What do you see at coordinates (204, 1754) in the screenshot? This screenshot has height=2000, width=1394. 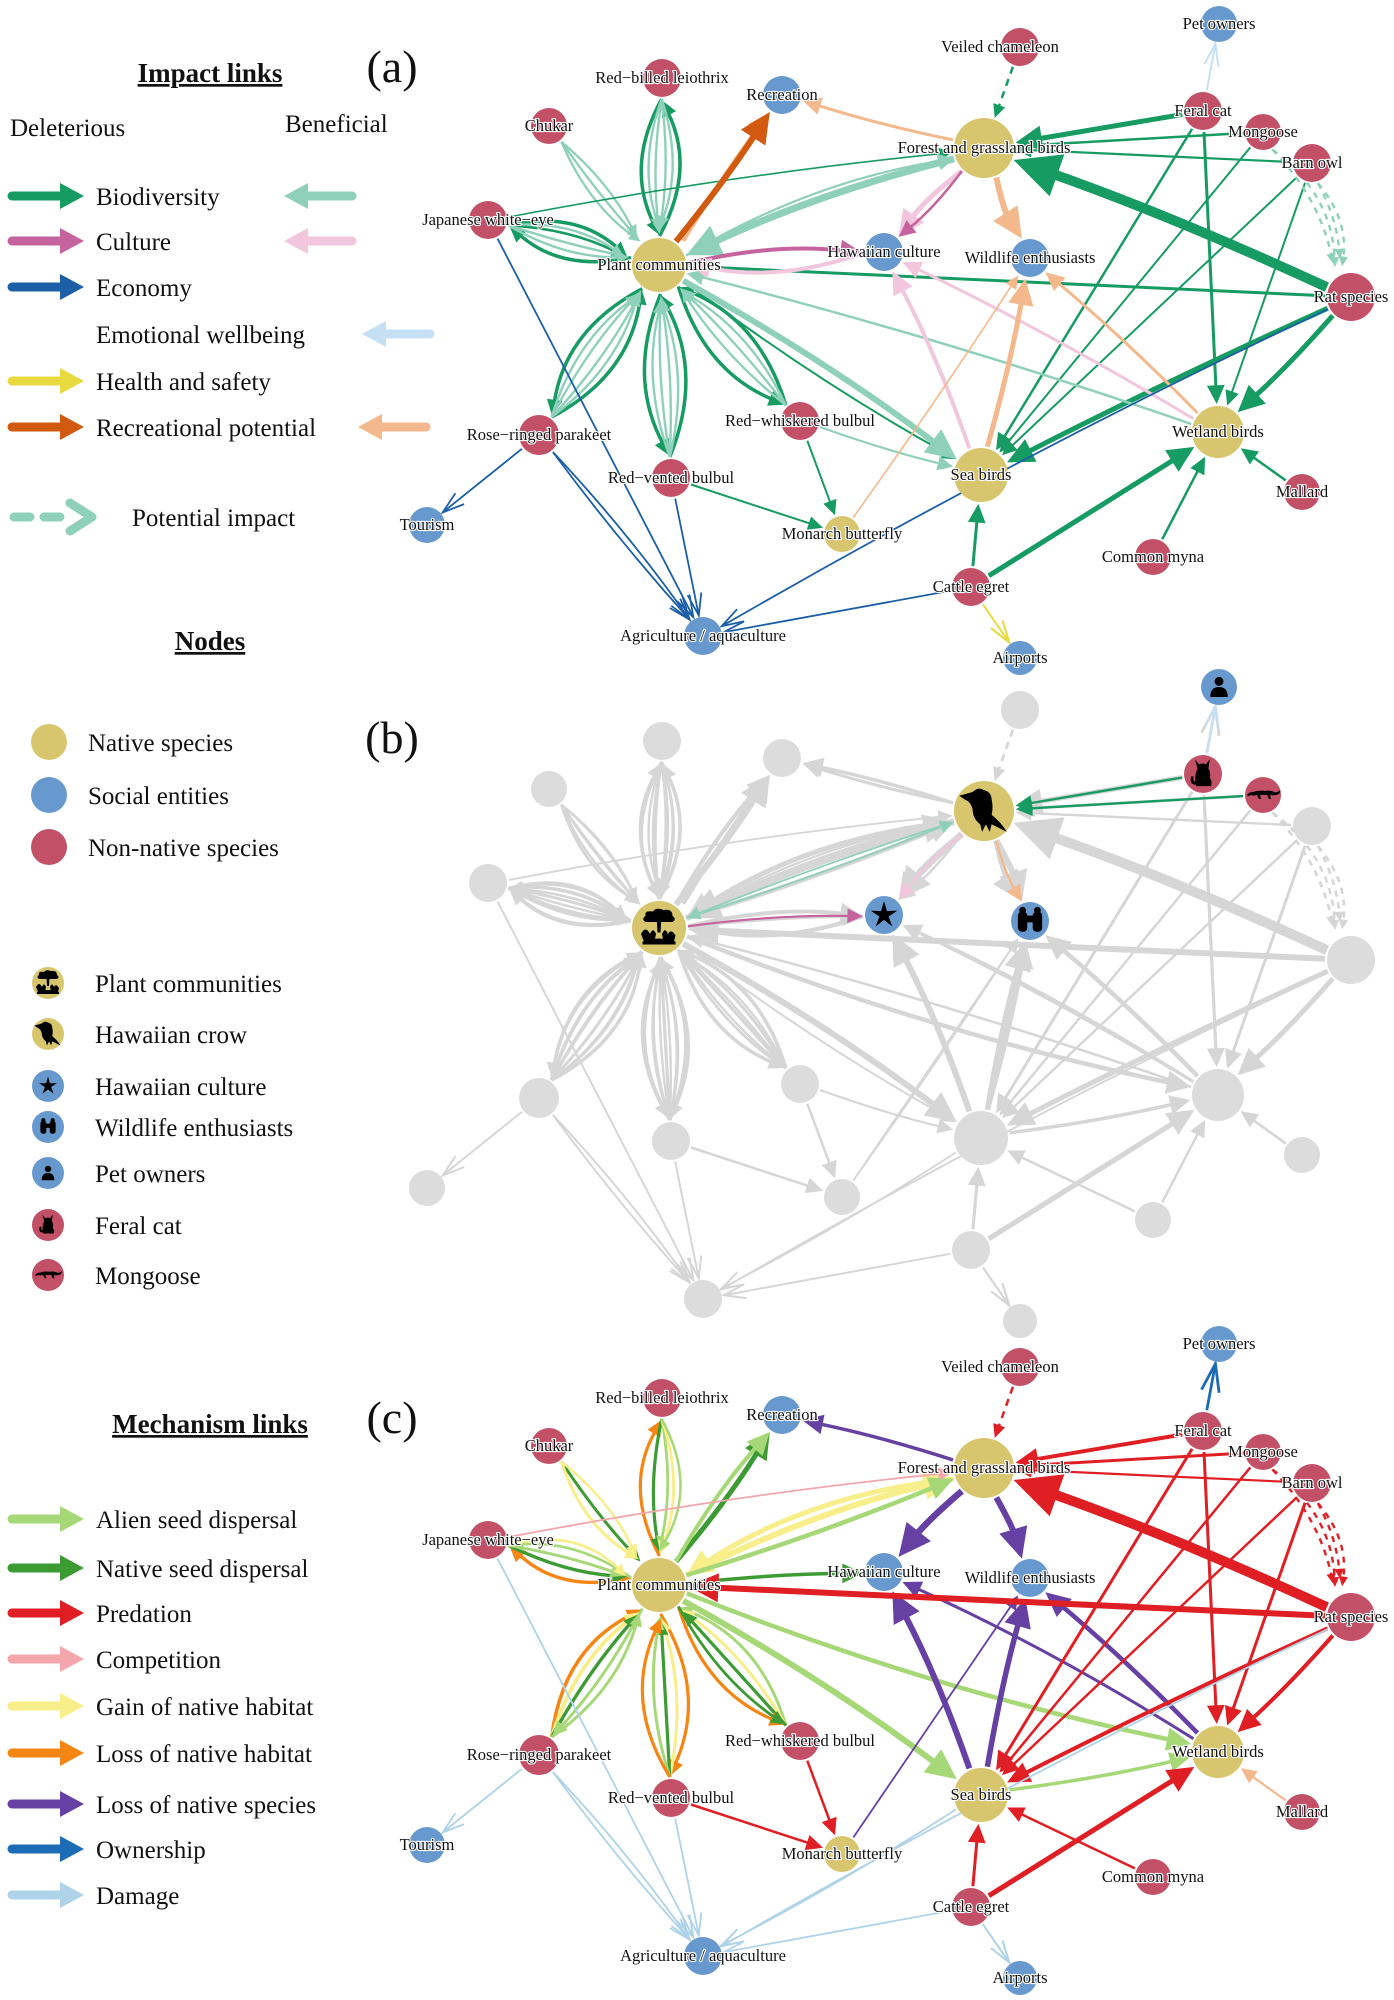 I see `svg-text: Loss of native habitat` at bounding box center [204, 1754].